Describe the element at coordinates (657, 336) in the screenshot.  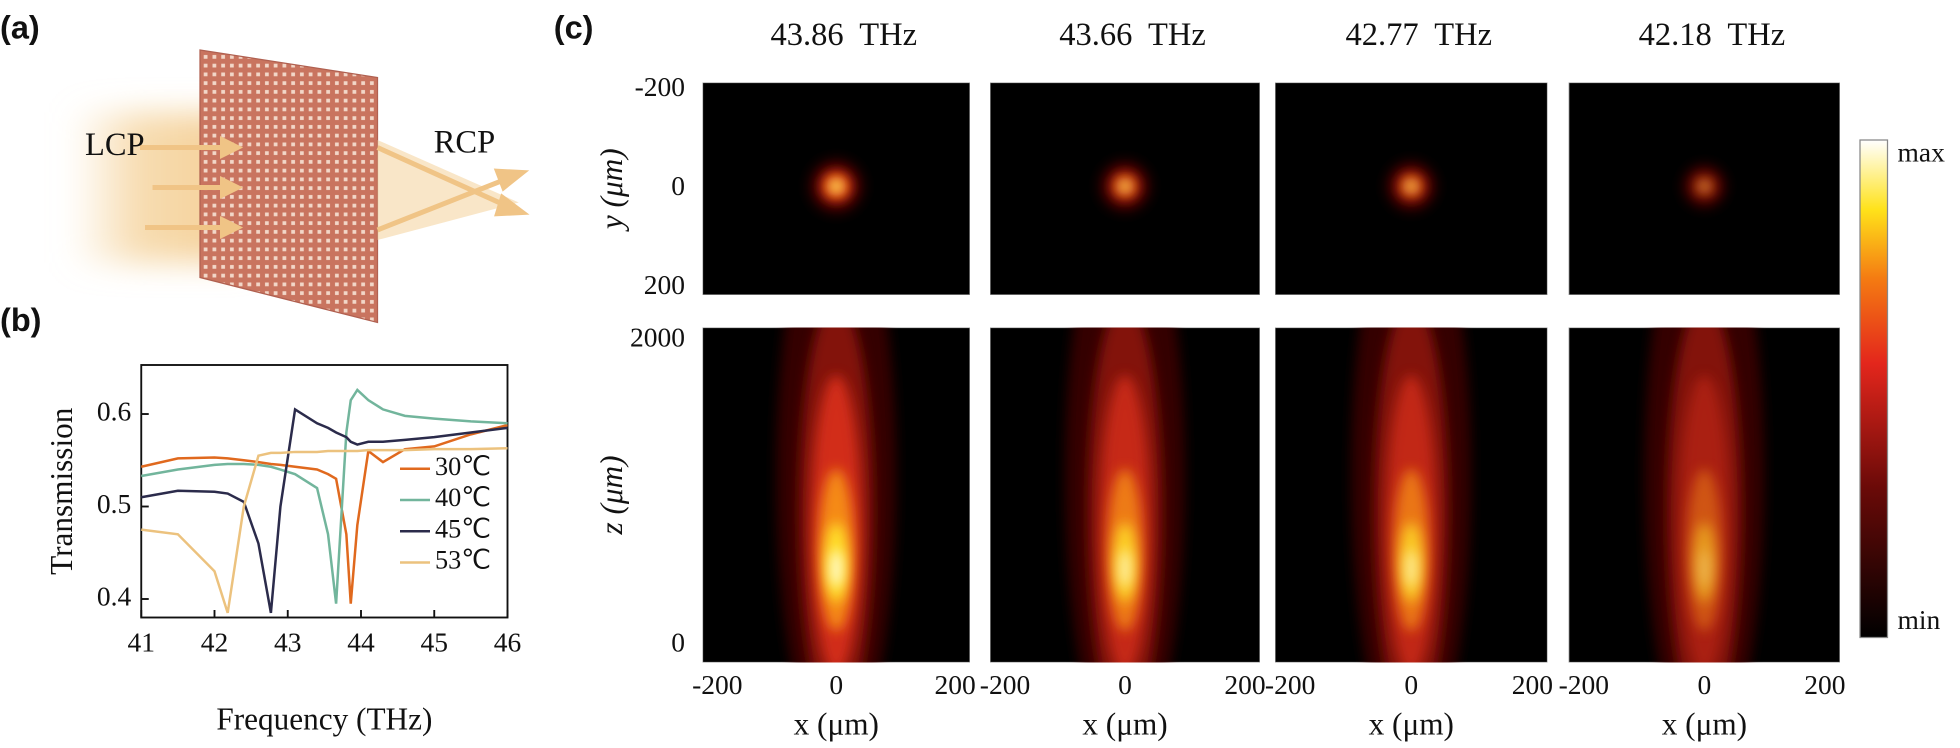
I see `y-tick-label: 2000` at that location.